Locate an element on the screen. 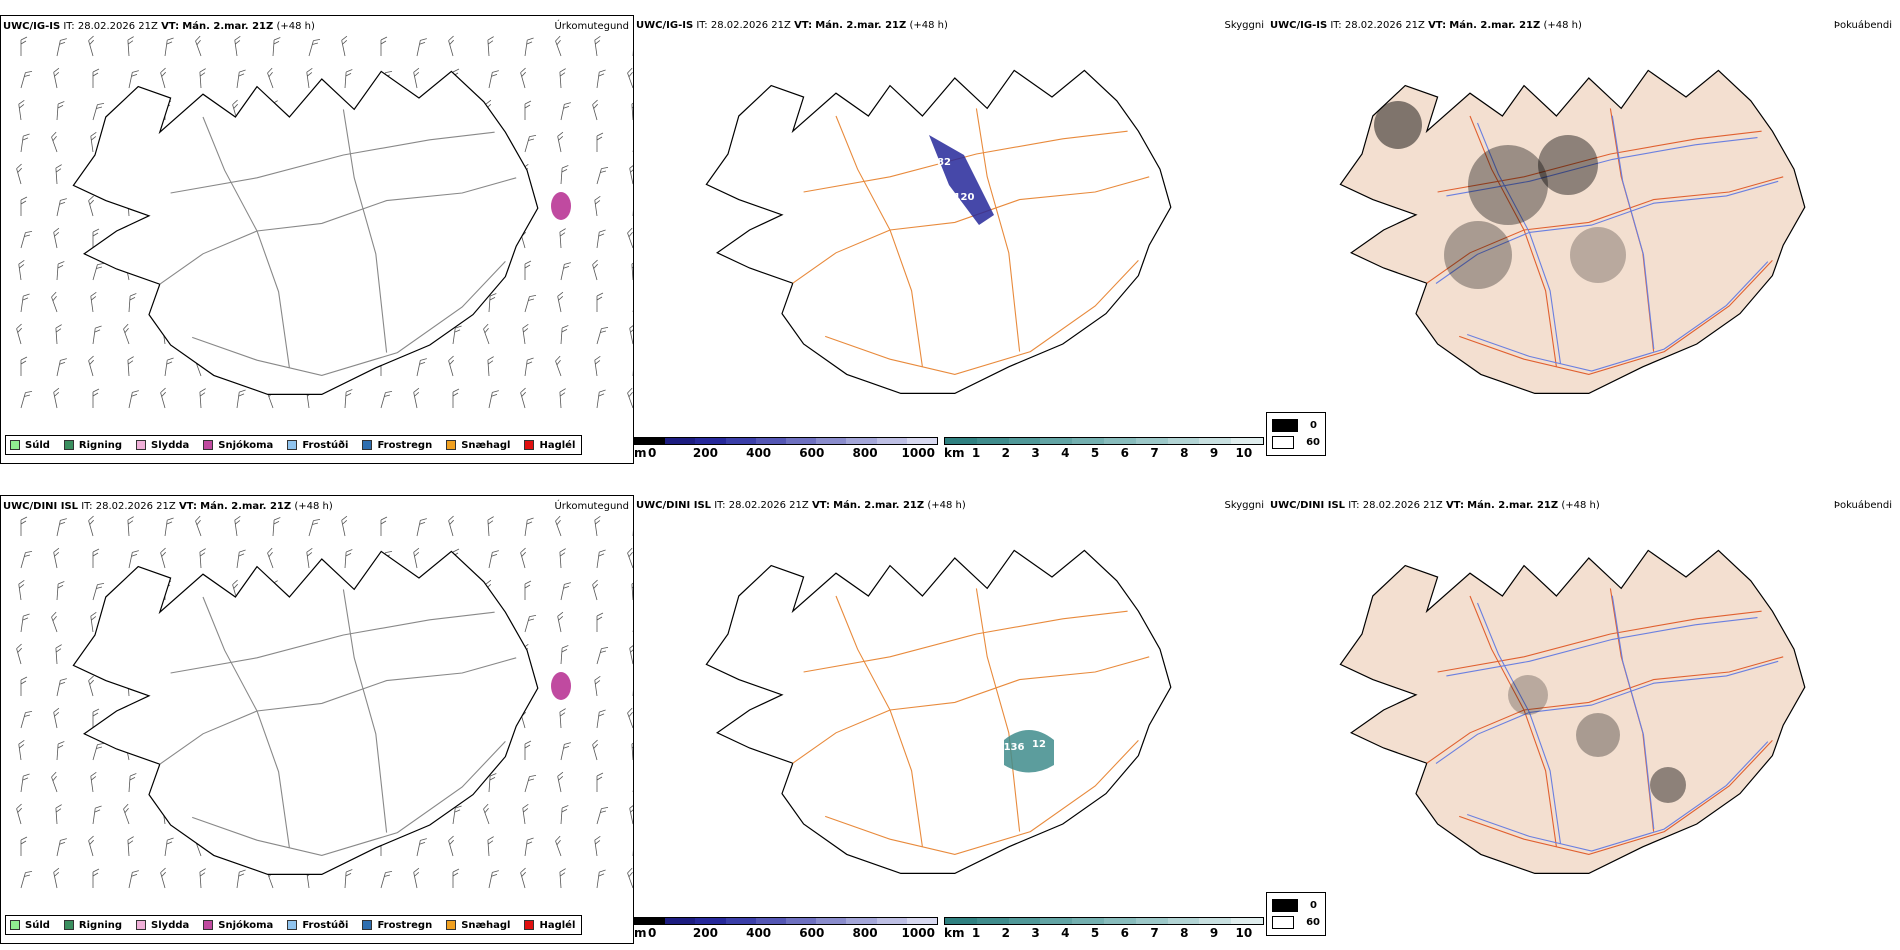 The width and height of the screenshot is (1900, 950). legend-item: Frostregn is located at coordinates (397, 925).